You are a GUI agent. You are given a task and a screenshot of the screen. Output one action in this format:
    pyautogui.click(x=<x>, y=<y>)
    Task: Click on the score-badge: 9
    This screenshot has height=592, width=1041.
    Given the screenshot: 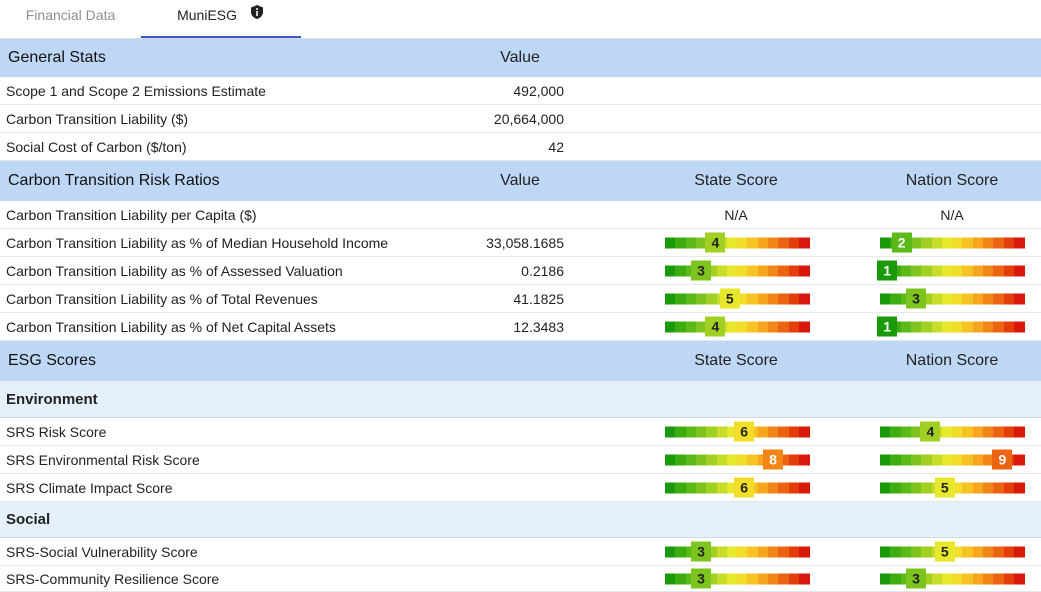 What is the action you would take?
    pyautogui.click(x=1002, y=459)
    